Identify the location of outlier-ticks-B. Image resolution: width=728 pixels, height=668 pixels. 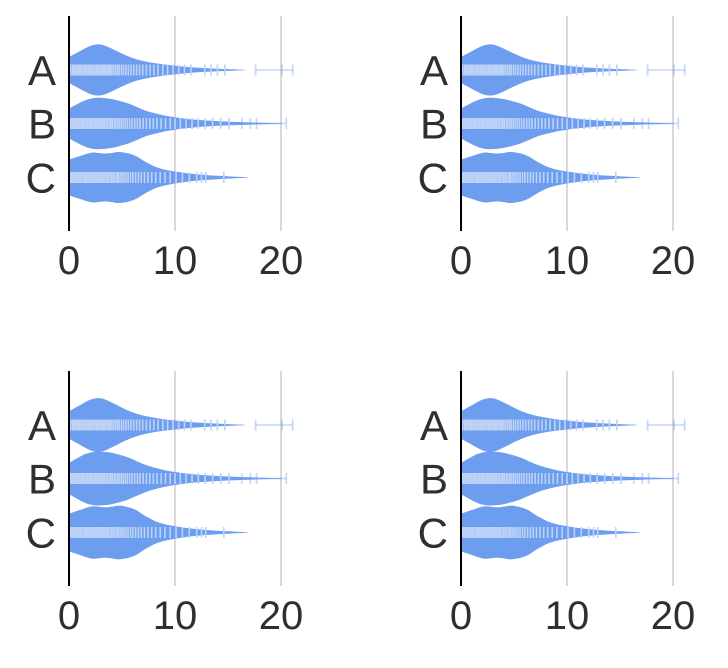
(264, 123).